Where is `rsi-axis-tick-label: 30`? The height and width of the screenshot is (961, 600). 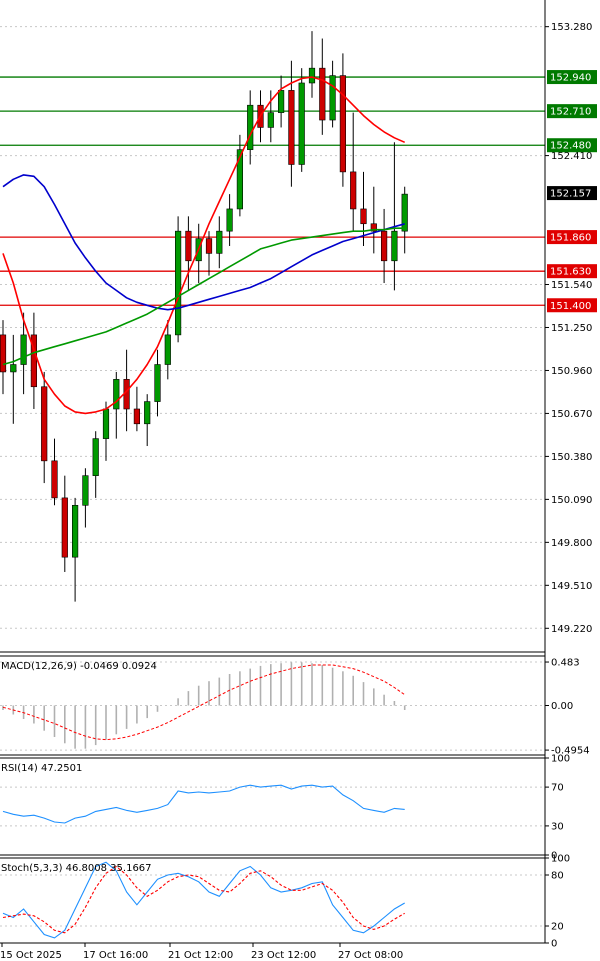 rsi-axis-tick-label: 30 is located at coordinates (557, 826).